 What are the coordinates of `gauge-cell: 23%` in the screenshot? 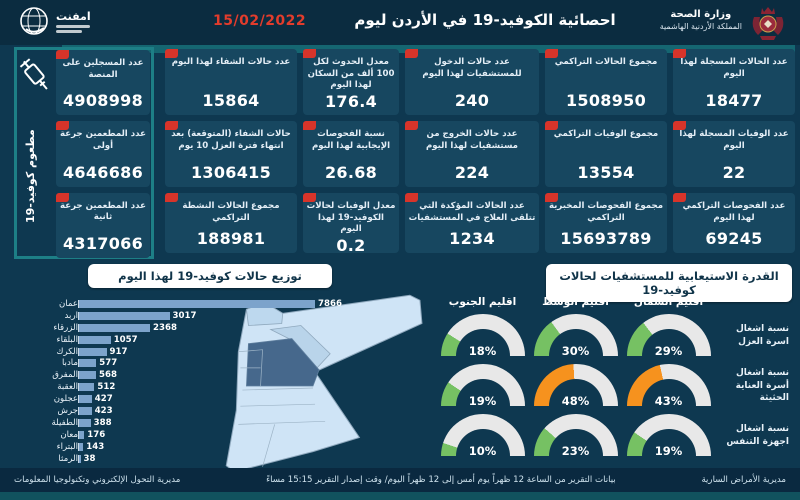 It's located at (575, 436).